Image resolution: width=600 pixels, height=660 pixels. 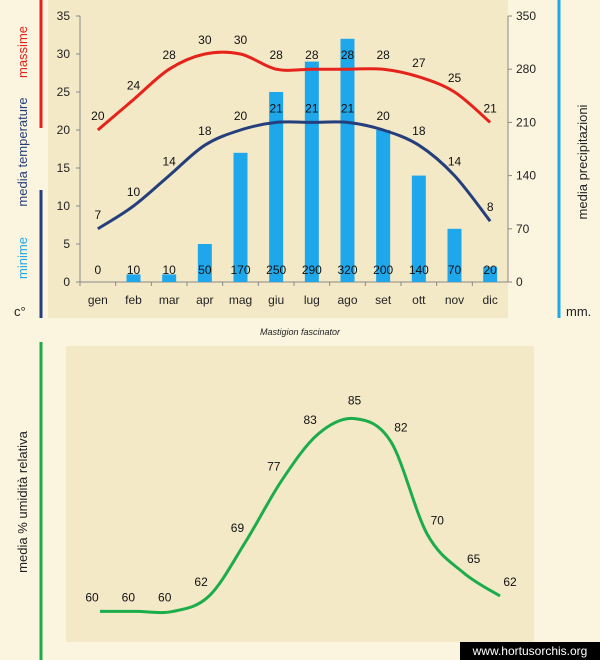 What do you see at coordinates (419, 63) in the screenshot?
I see `max-temp-label: 27` at bounding box center [419, 63].